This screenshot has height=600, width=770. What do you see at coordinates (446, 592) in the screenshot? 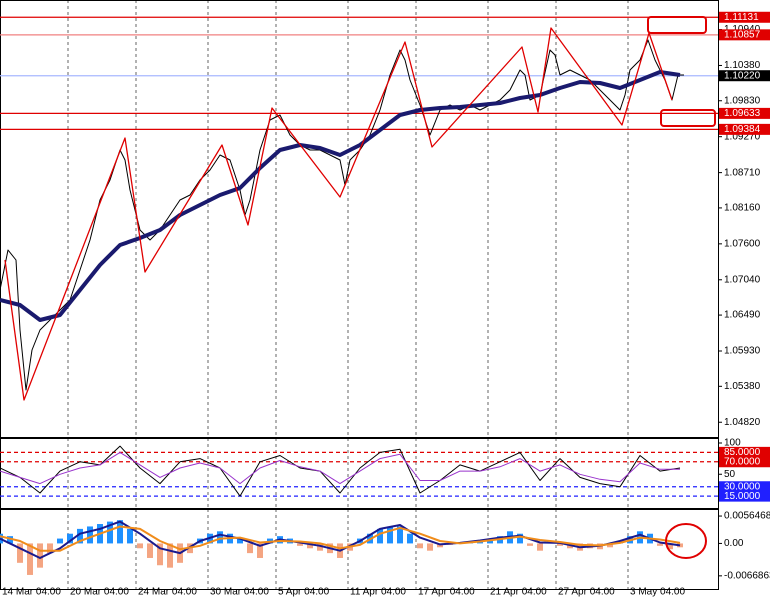
I see `x-tick-label: 17 Apr 04:00` at bounding box center [446, 592].